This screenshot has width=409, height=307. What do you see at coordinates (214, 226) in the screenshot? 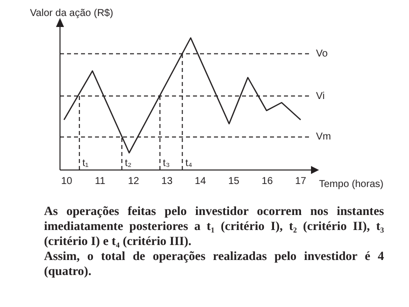
I see `text: As operações feitas pelo investidor ocorrem nos instantes imediatamente posteriores a t₁ (critério I), t₂ (critério II), t₃ (critério I) e t₄ (critério III).` at bounding box center [214, 226].